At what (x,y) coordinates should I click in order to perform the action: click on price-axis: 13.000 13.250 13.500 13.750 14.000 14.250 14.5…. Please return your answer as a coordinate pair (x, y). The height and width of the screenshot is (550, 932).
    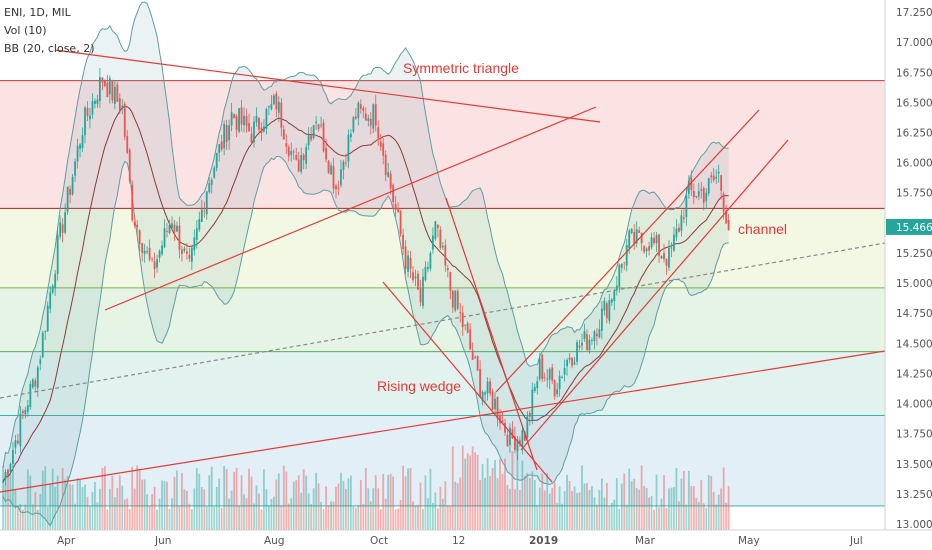
    Looking at the image, I should click on (908, 265).